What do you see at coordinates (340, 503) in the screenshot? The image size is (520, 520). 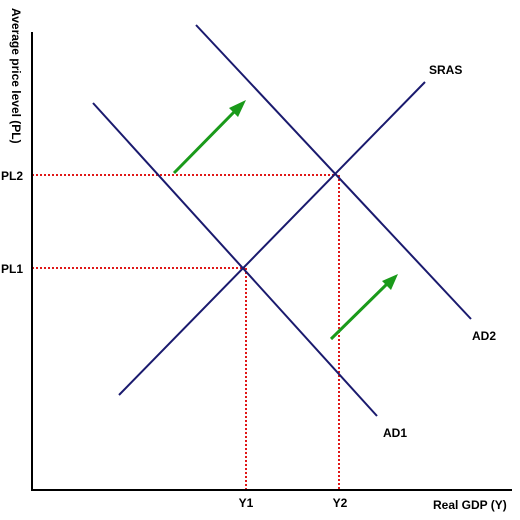 I see `y2-label: Y2` at bounding box center [340, 503].